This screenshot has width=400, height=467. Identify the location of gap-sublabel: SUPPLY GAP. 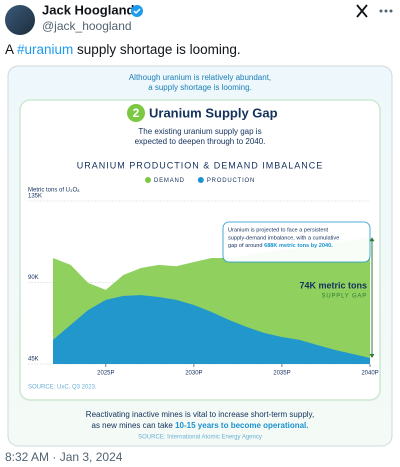
(344, 297).